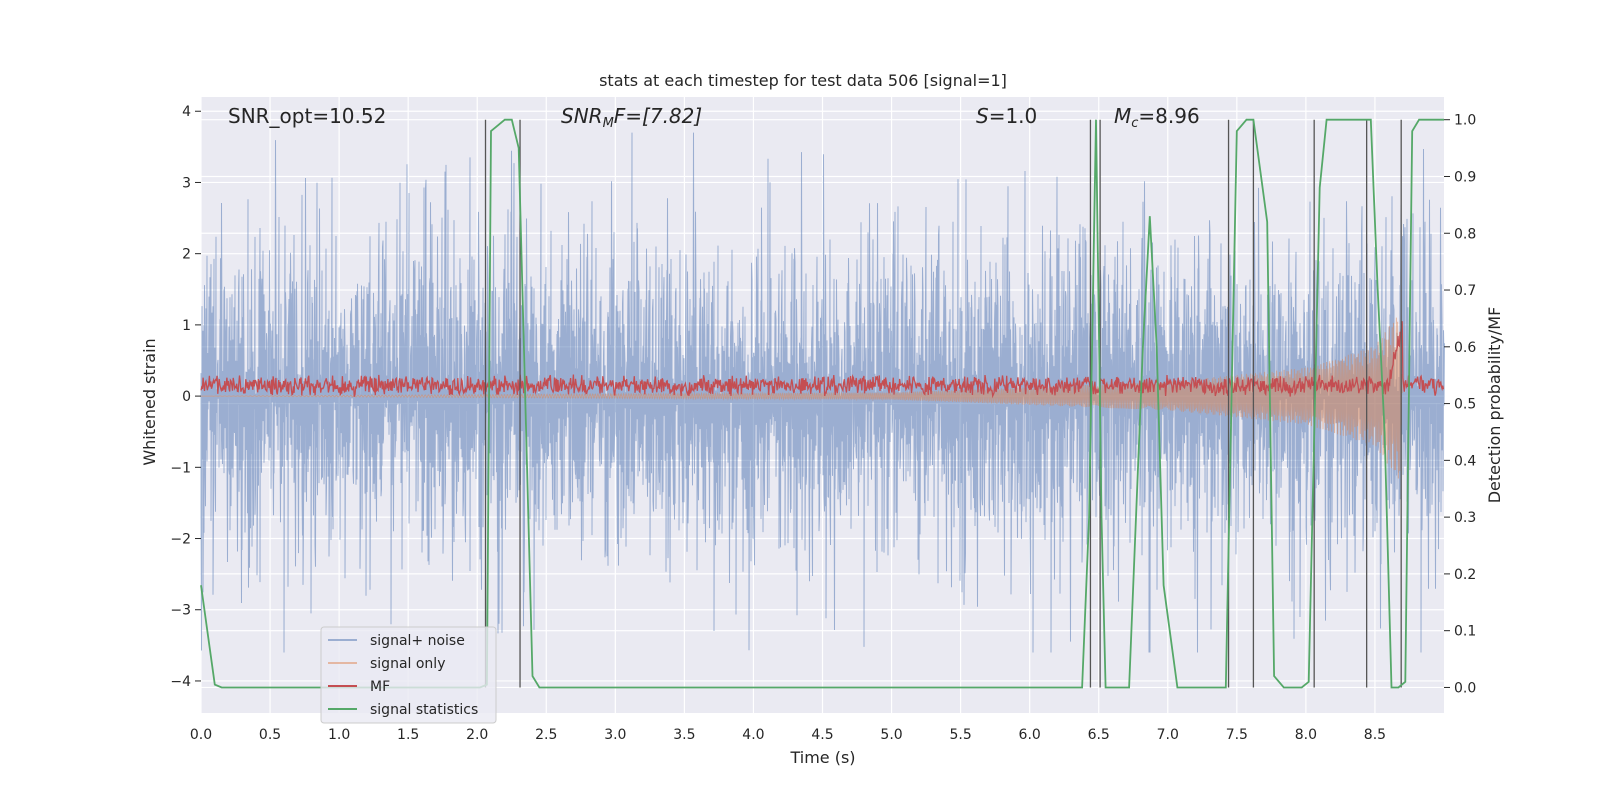  Describe the element at coordinates (684, 735) in the screenshot. I see `x-tick-label: 3.5` at that location.